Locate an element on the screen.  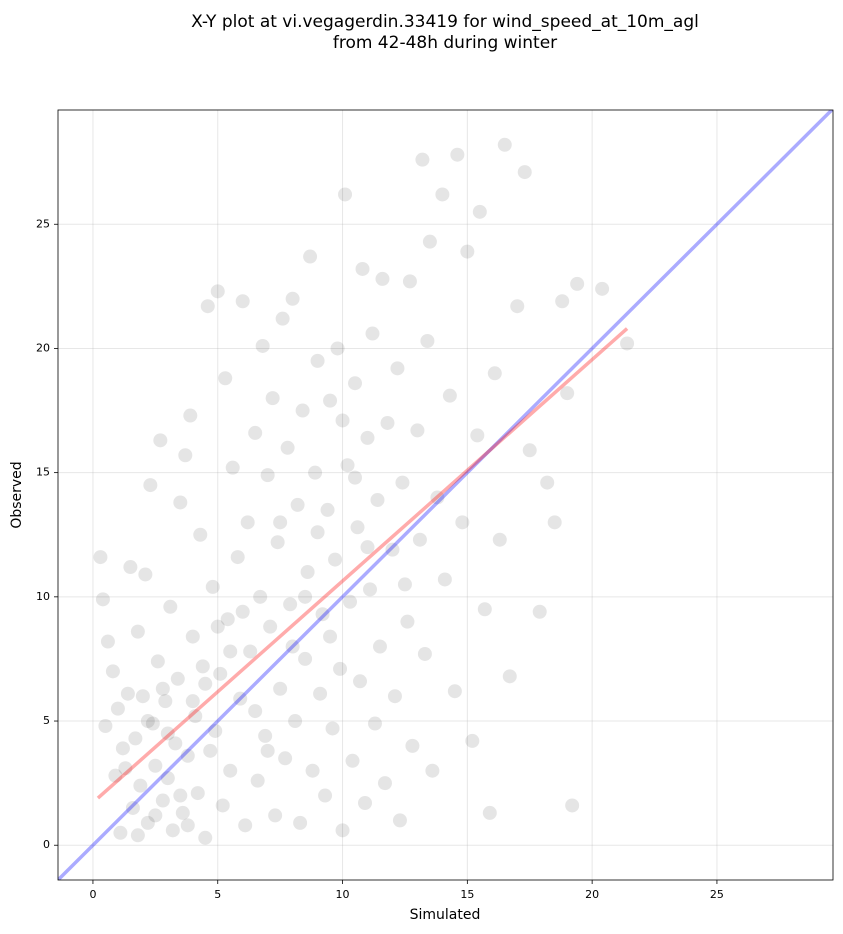
y-tick-label: 20 is located at coordinates (43, 347).